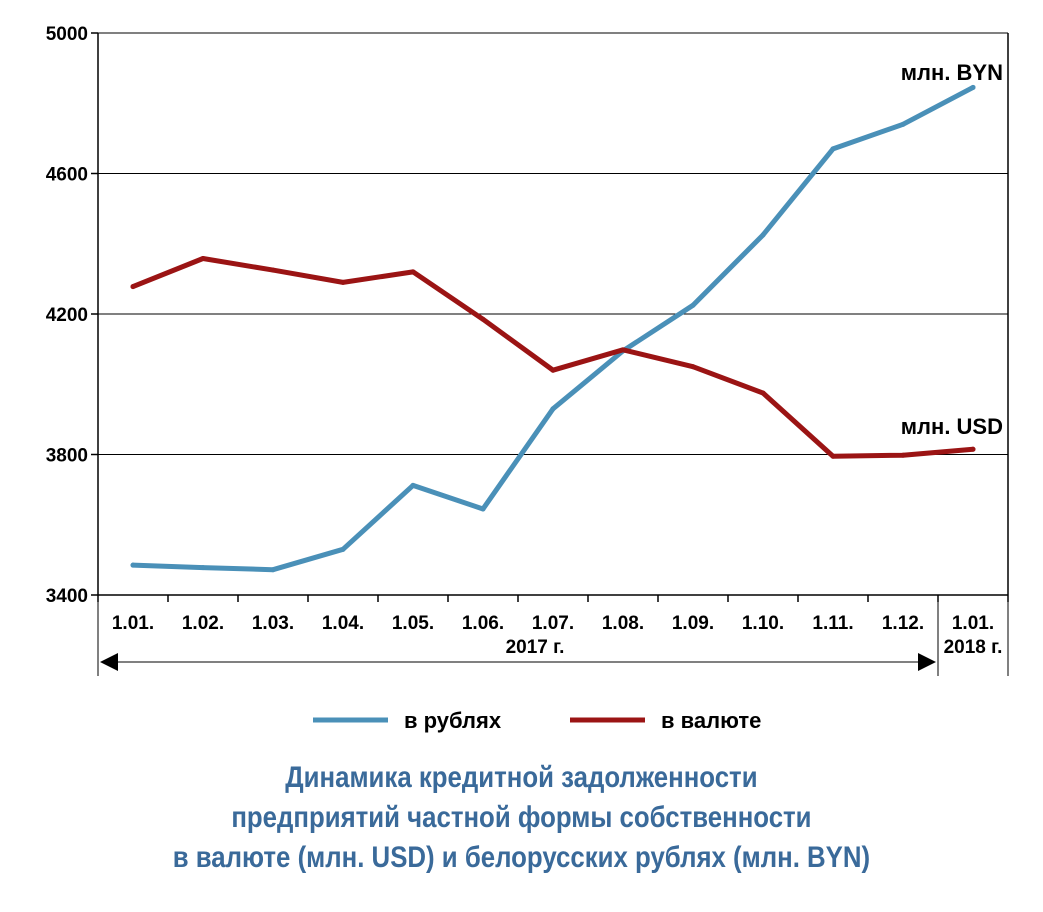  Describe the element at coordinates (518, 662) in the screenshot. I see `year-span-arrow` at that location.